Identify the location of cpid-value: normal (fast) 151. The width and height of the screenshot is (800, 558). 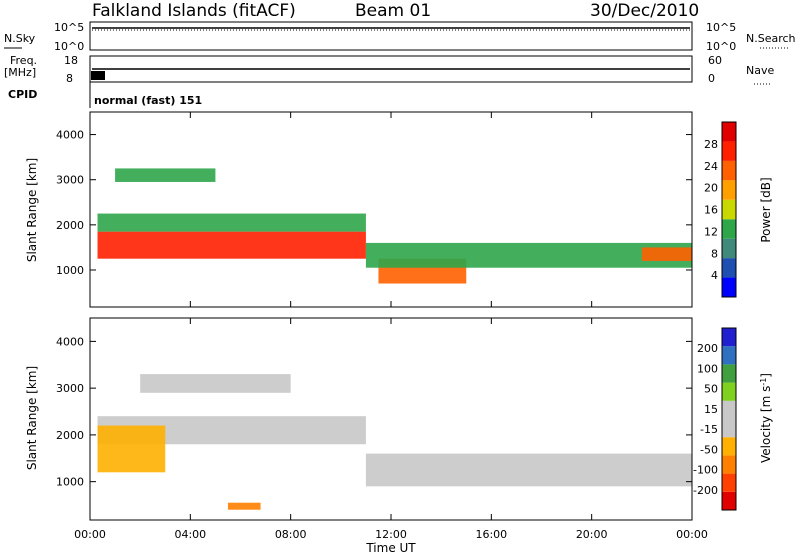
(148, 100).